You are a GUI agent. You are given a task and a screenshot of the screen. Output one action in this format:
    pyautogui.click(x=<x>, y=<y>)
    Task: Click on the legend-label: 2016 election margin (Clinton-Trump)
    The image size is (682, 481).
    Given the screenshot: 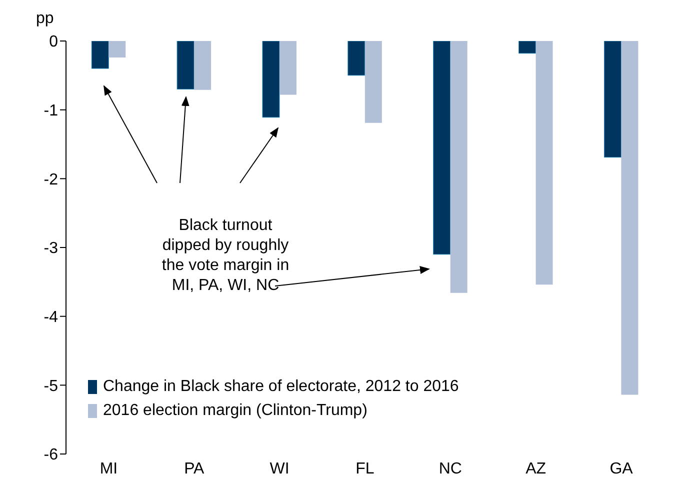 What is the action you would take?
    pyautogui.click(x=235, y=411)
    